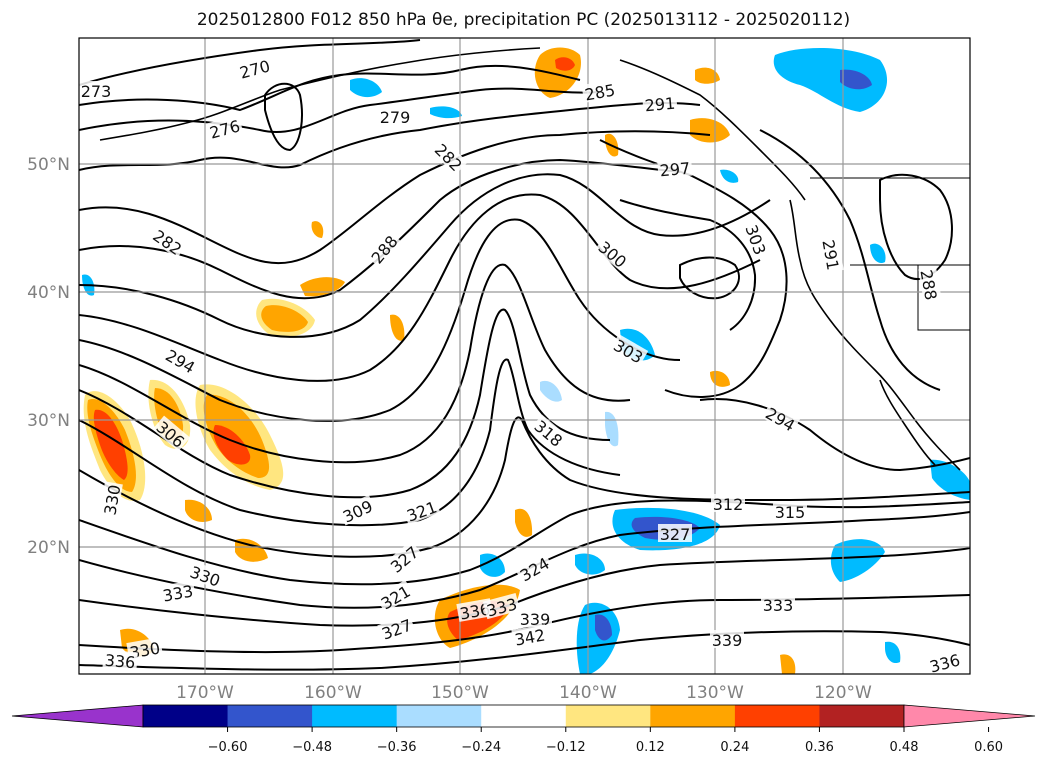  What do you see at coordinates (790, 512) in the screenshot?
I see `contour-label: 315` at bounding box center [790, 512].